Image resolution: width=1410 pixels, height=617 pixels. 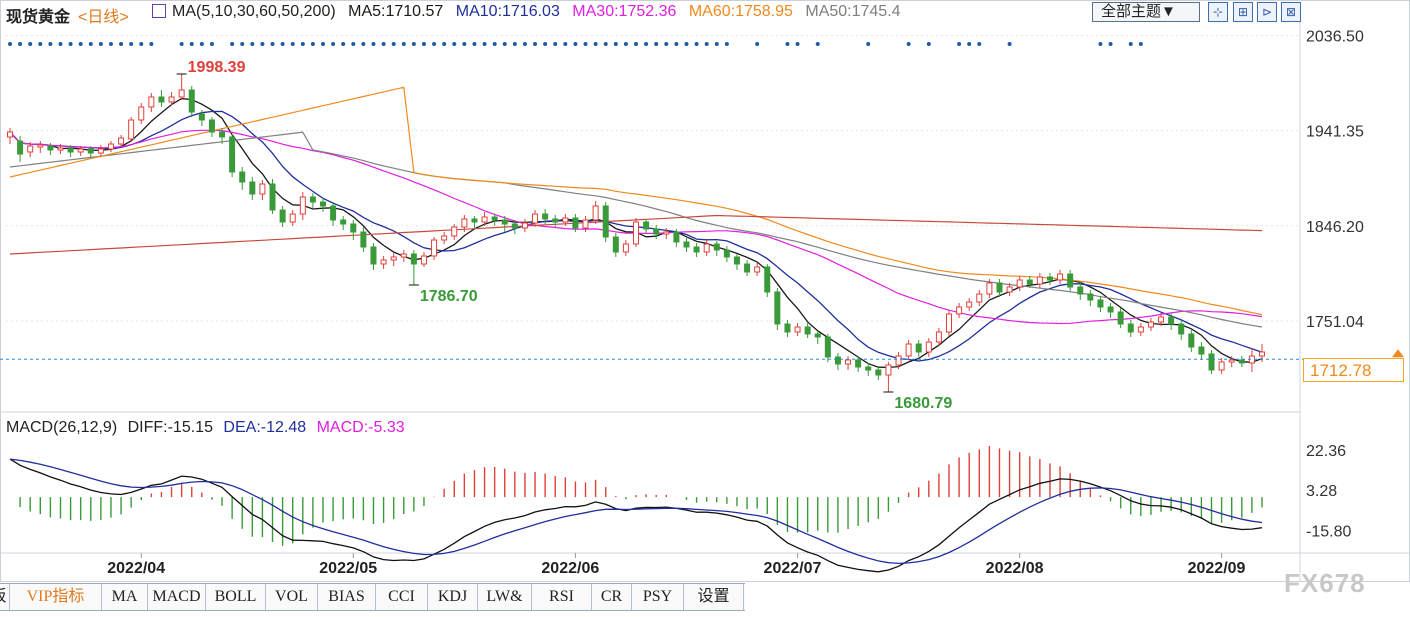 I want to click on tab-psy: PSY, so click(x=658, y=597).